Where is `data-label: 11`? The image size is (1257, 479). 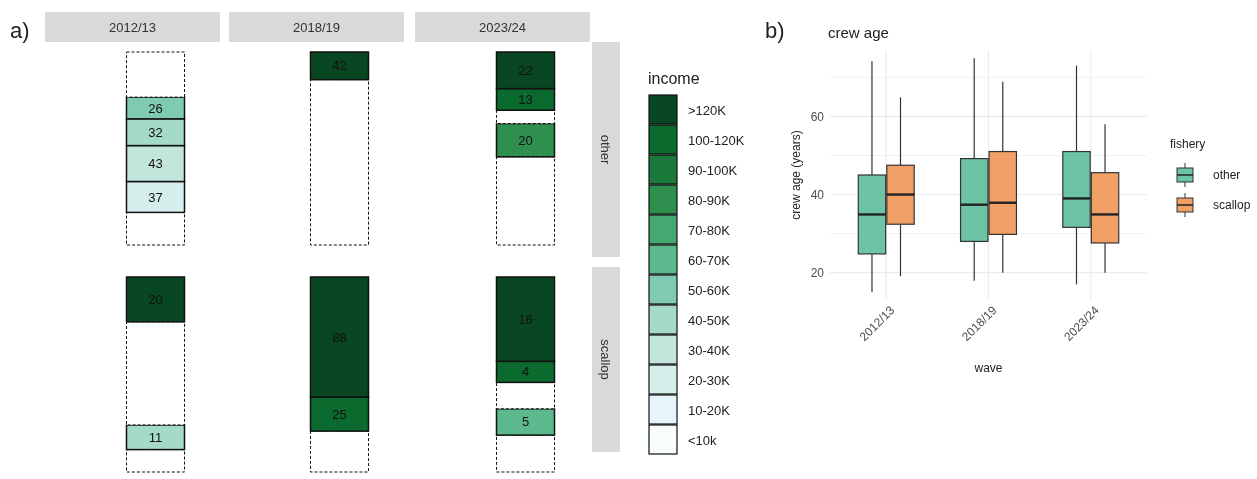 data-label: 11 is located at coordinates (155, 437).